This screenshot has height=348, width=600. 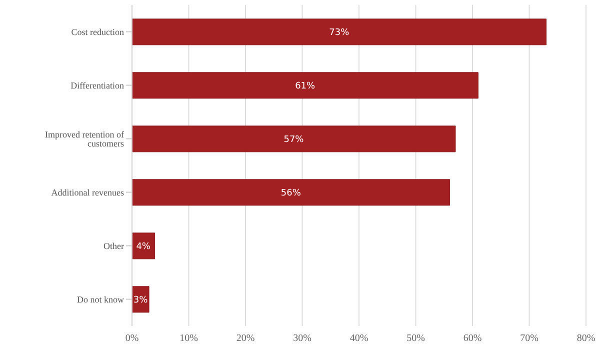 What do you see at coordinates (529, 338) in the screenshot?
I see `x-tick-label: 70%` at bounding box center [529, 338].